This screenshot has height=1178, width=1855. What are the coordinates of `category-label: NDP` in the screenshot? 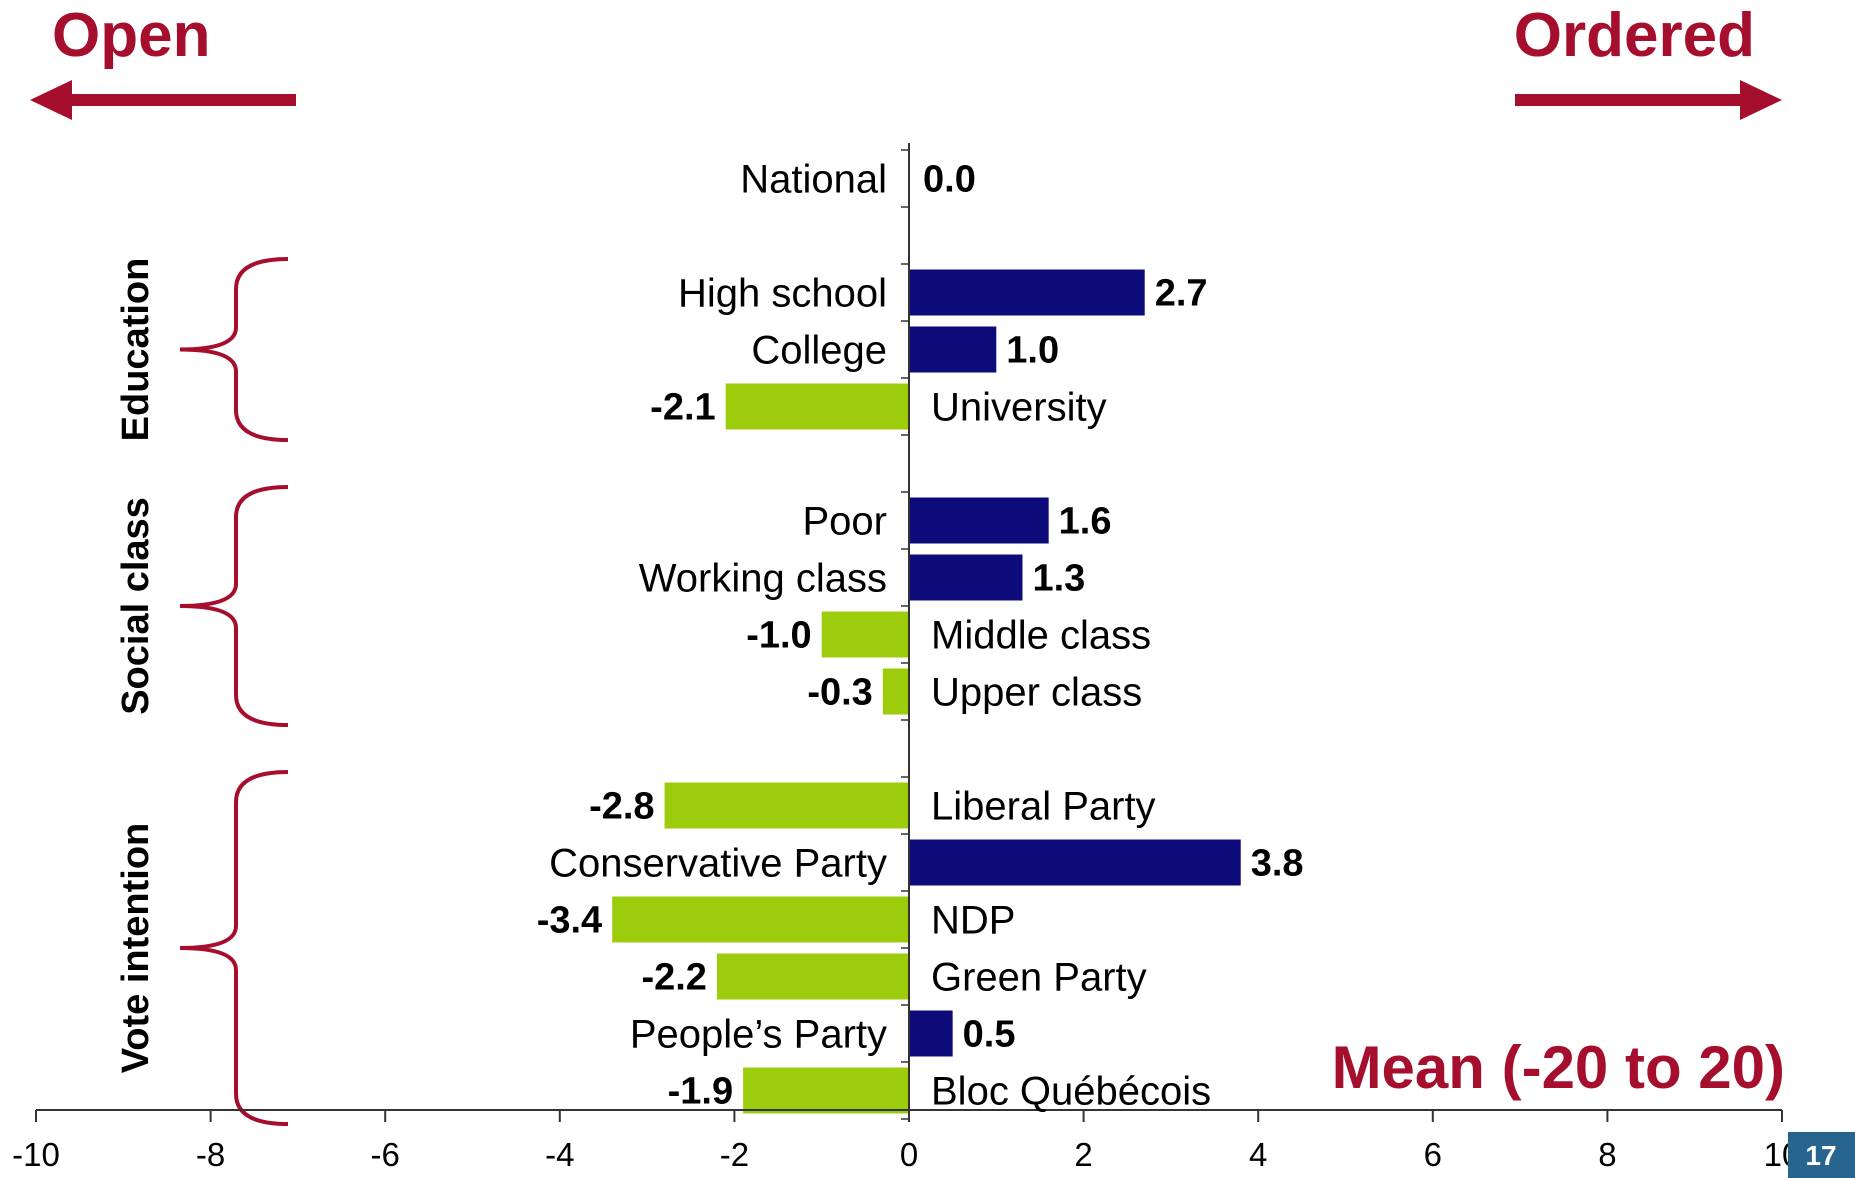 It's located at (973, 921).